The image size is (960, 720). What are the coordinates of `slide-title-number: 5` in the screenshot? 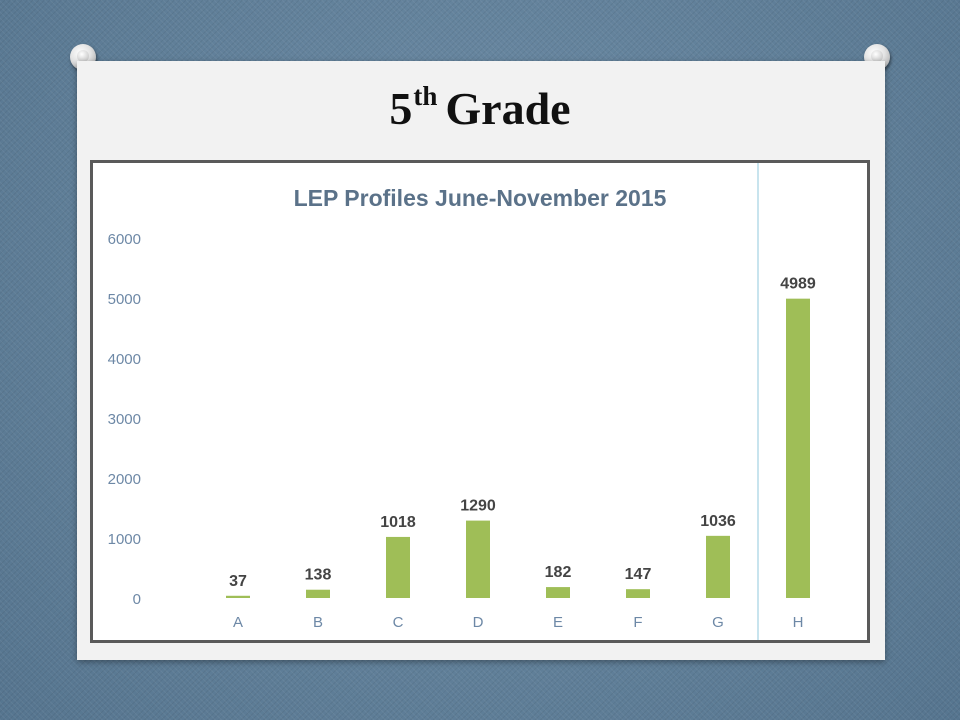 It's located at (401, 108).